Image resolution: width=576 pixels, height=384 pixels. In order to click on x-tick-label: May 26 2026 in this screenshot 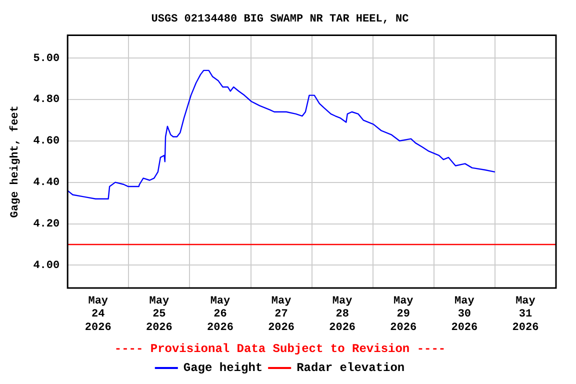, I will do `click(220, 314)`.